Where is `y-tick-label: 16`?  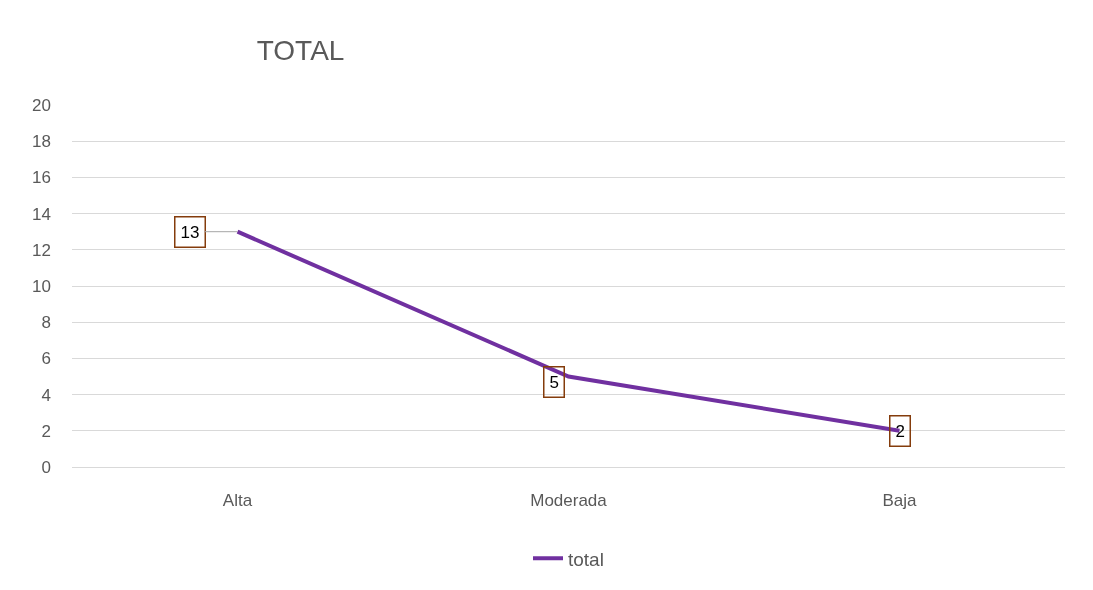 y-tick-label: 16 is located at coordinates (41, 178).